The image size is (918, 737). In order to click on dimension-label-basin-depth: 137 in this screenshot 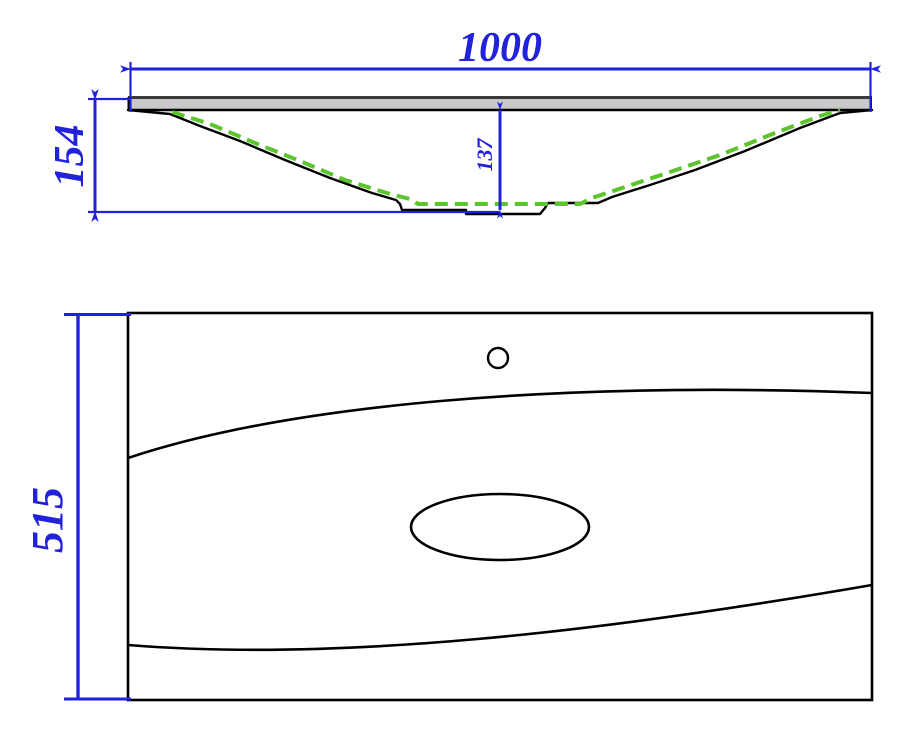, I will do `click(484, 155)`.